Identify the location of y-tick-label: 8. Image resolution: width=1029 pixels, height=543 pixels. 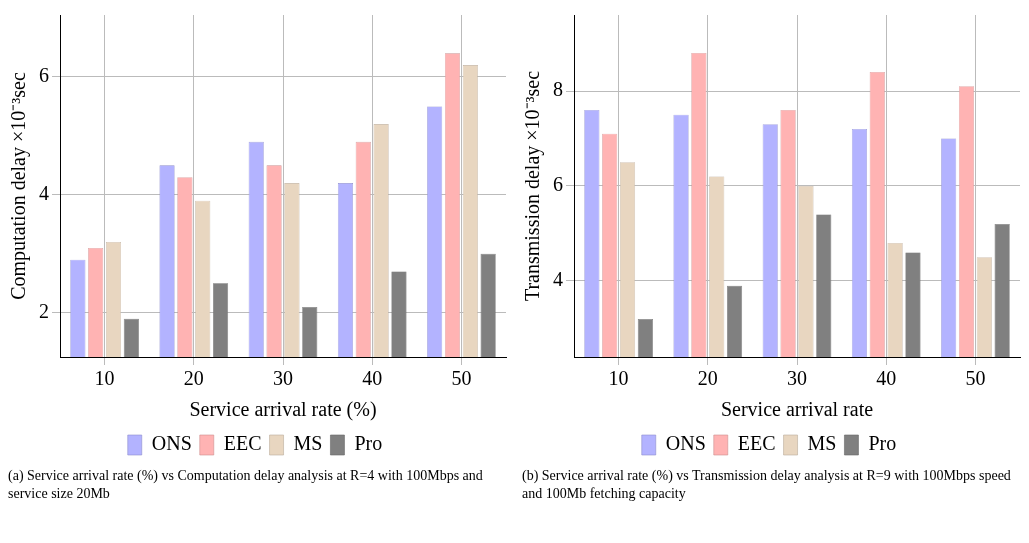
(558, 89).